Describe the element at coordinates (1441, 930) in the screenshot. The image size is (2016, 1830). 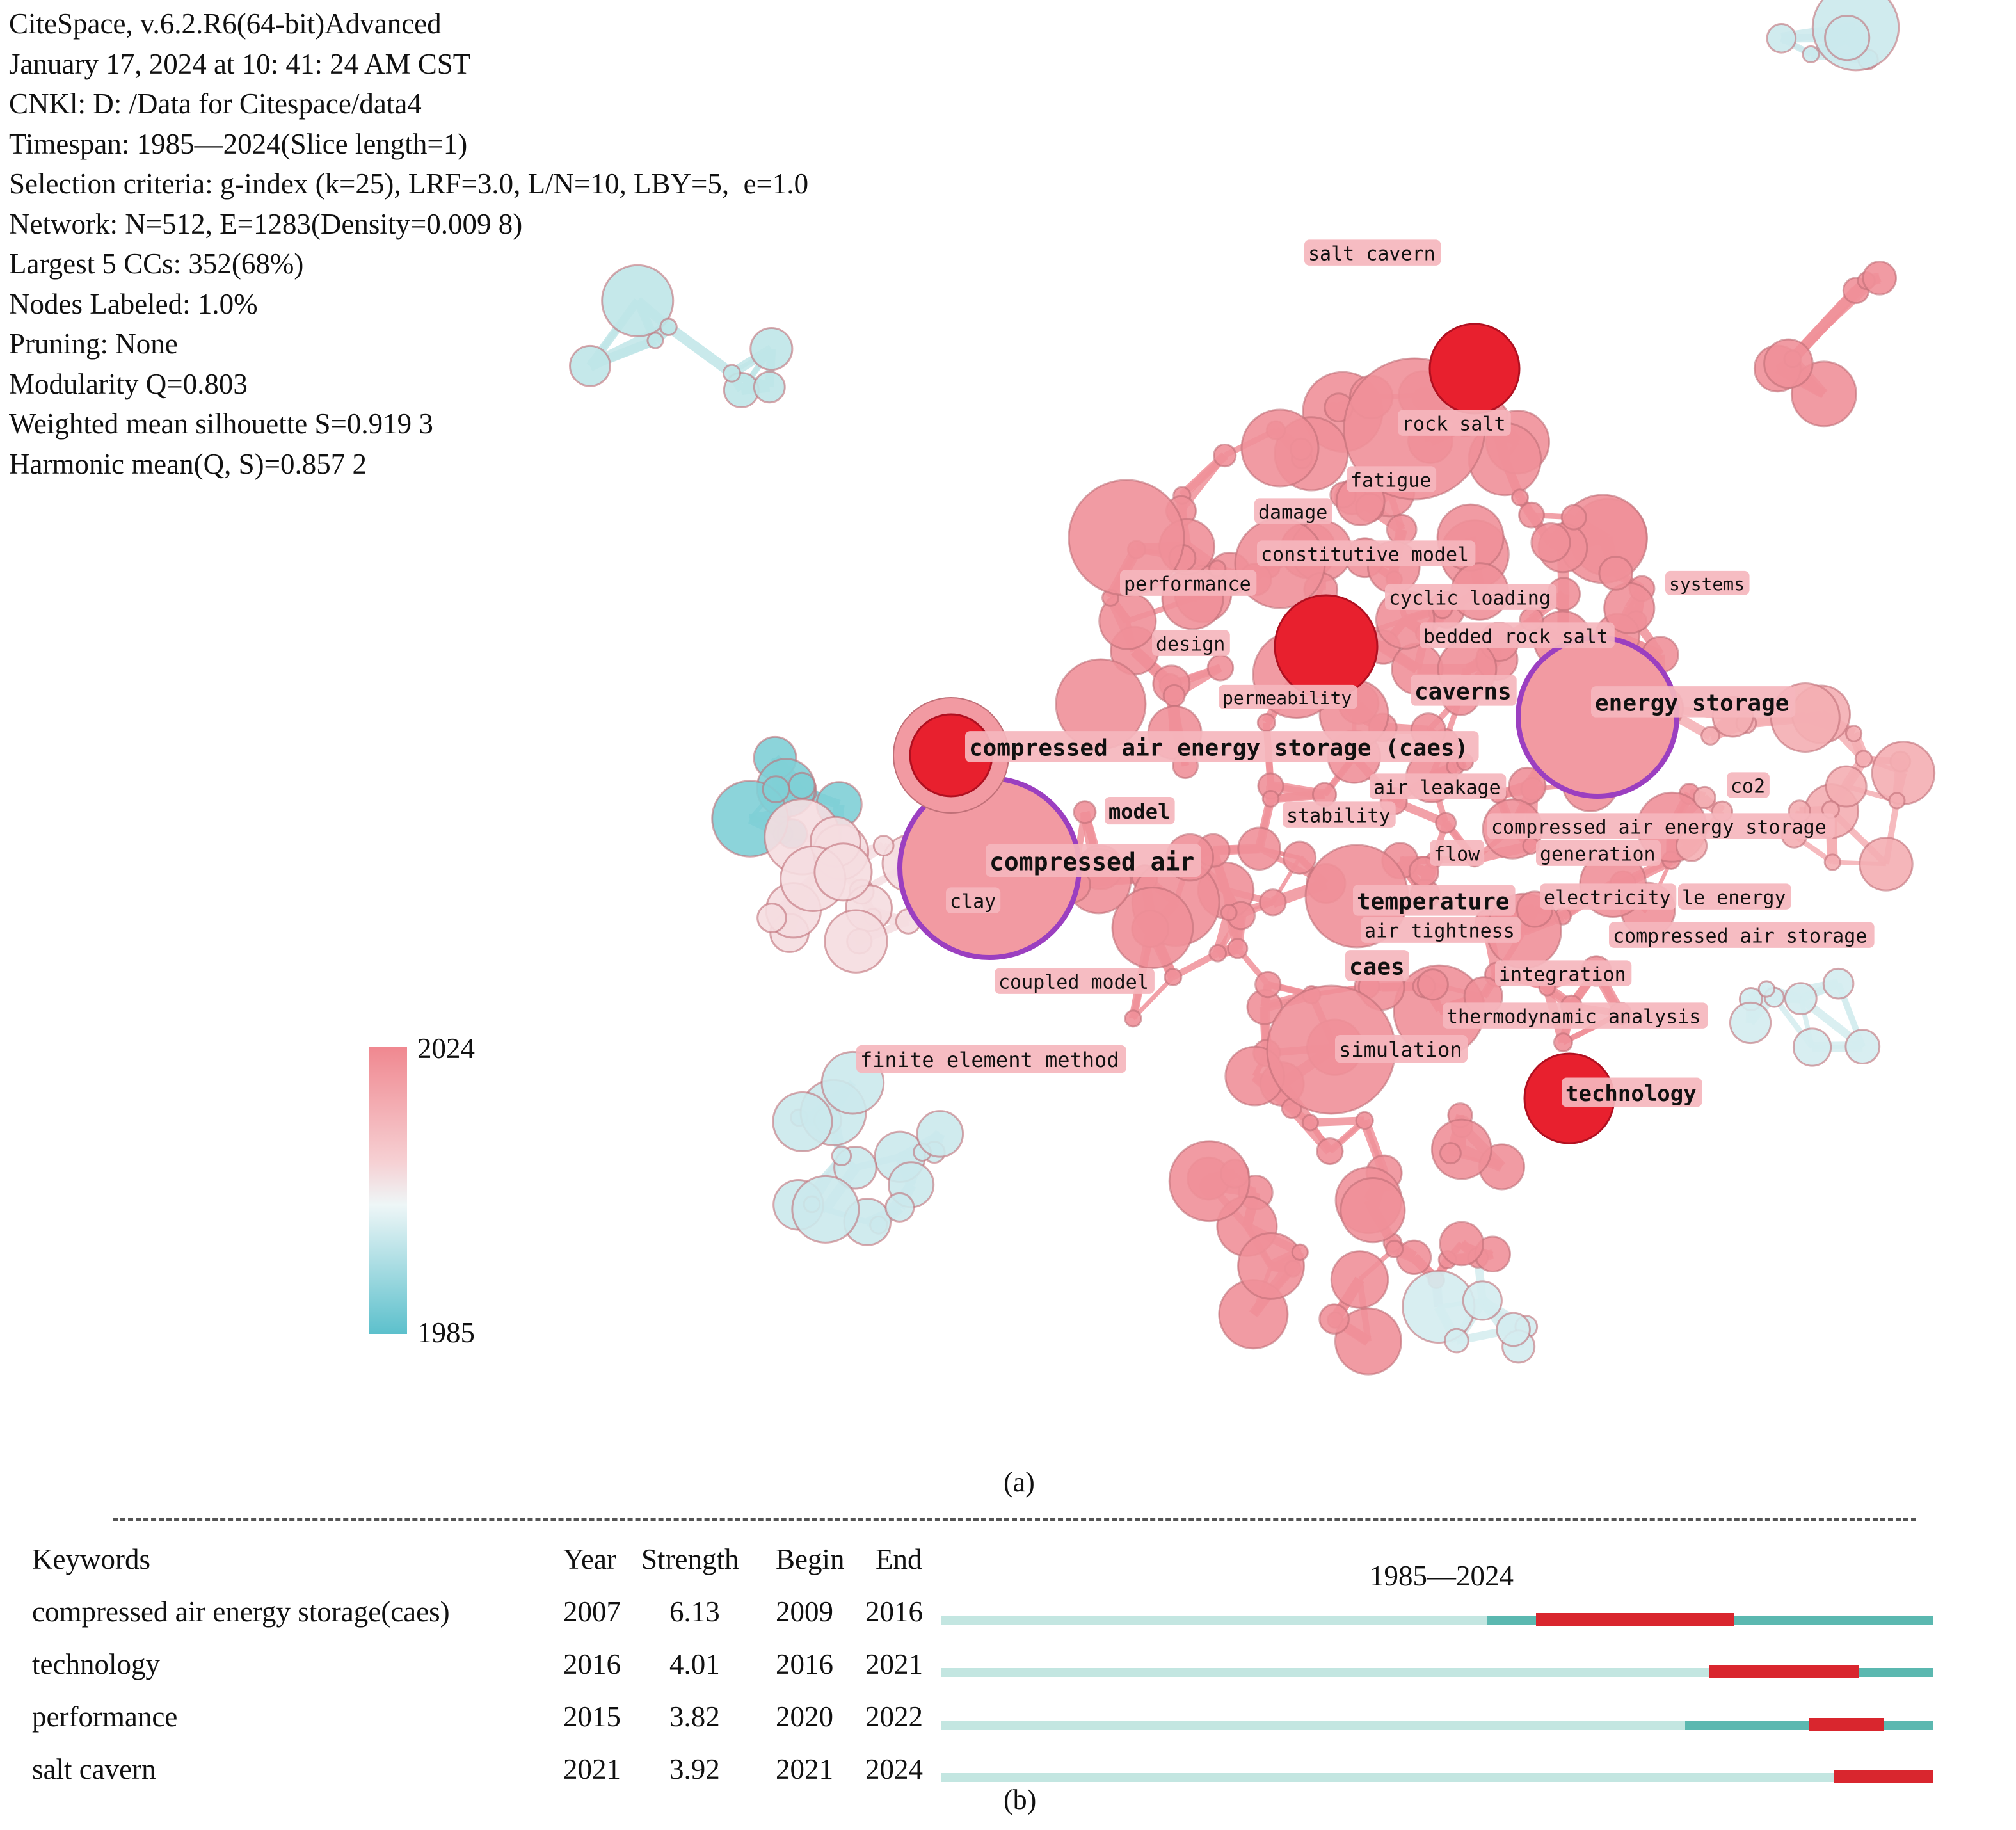
I see `node-label: air tightness` at that location.